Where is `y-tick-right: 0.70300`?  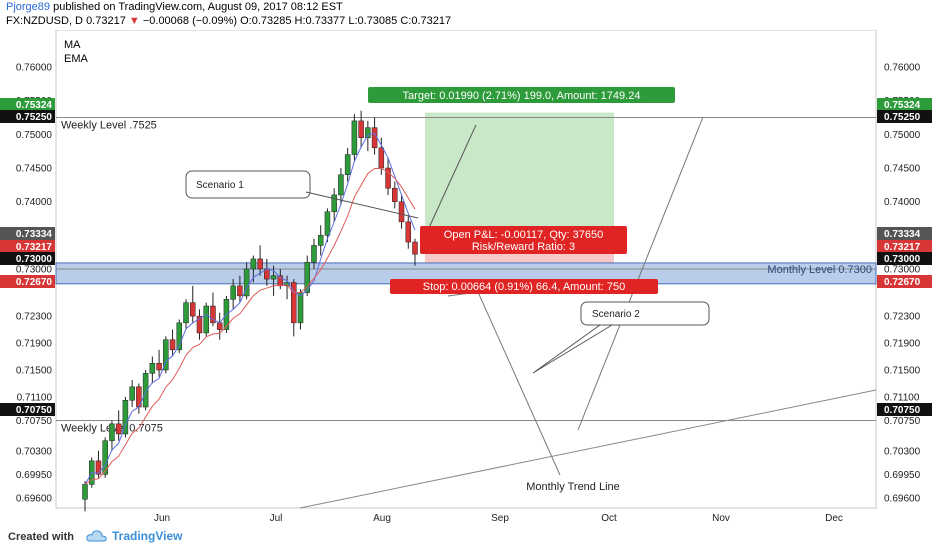
y-tick-right: 0.70300 is located at coordinates (902, 451).